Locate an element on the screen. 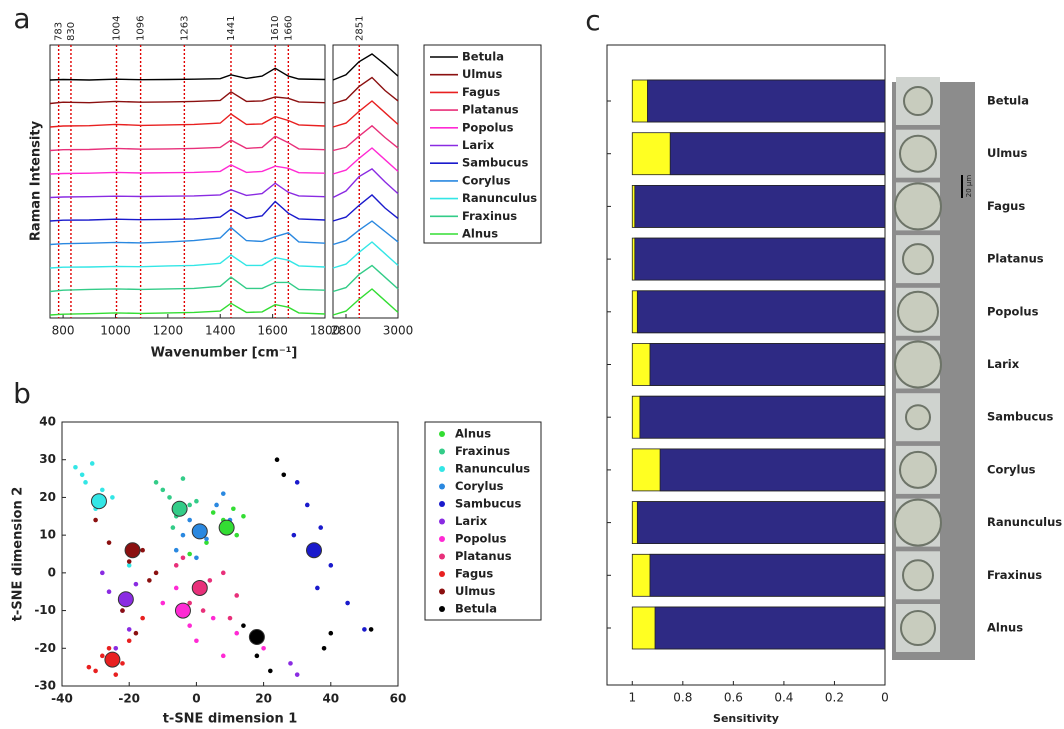 This screenshot has height=729, width=1064. legend-label: Larix is located at coordinates (471, 521).